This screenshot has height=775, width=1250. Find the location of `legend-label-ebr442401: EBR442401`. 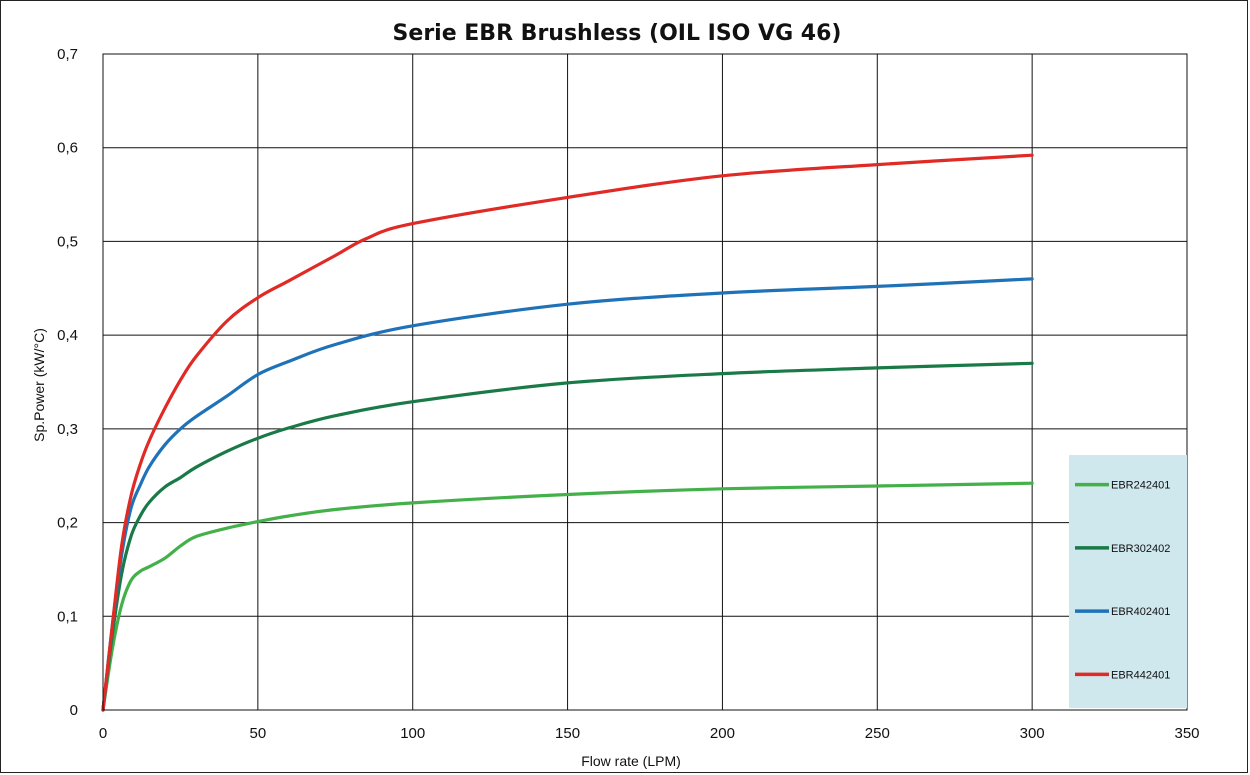

legend-label-ebr442401: EBR442401 is located at coordinates (1140, 675).